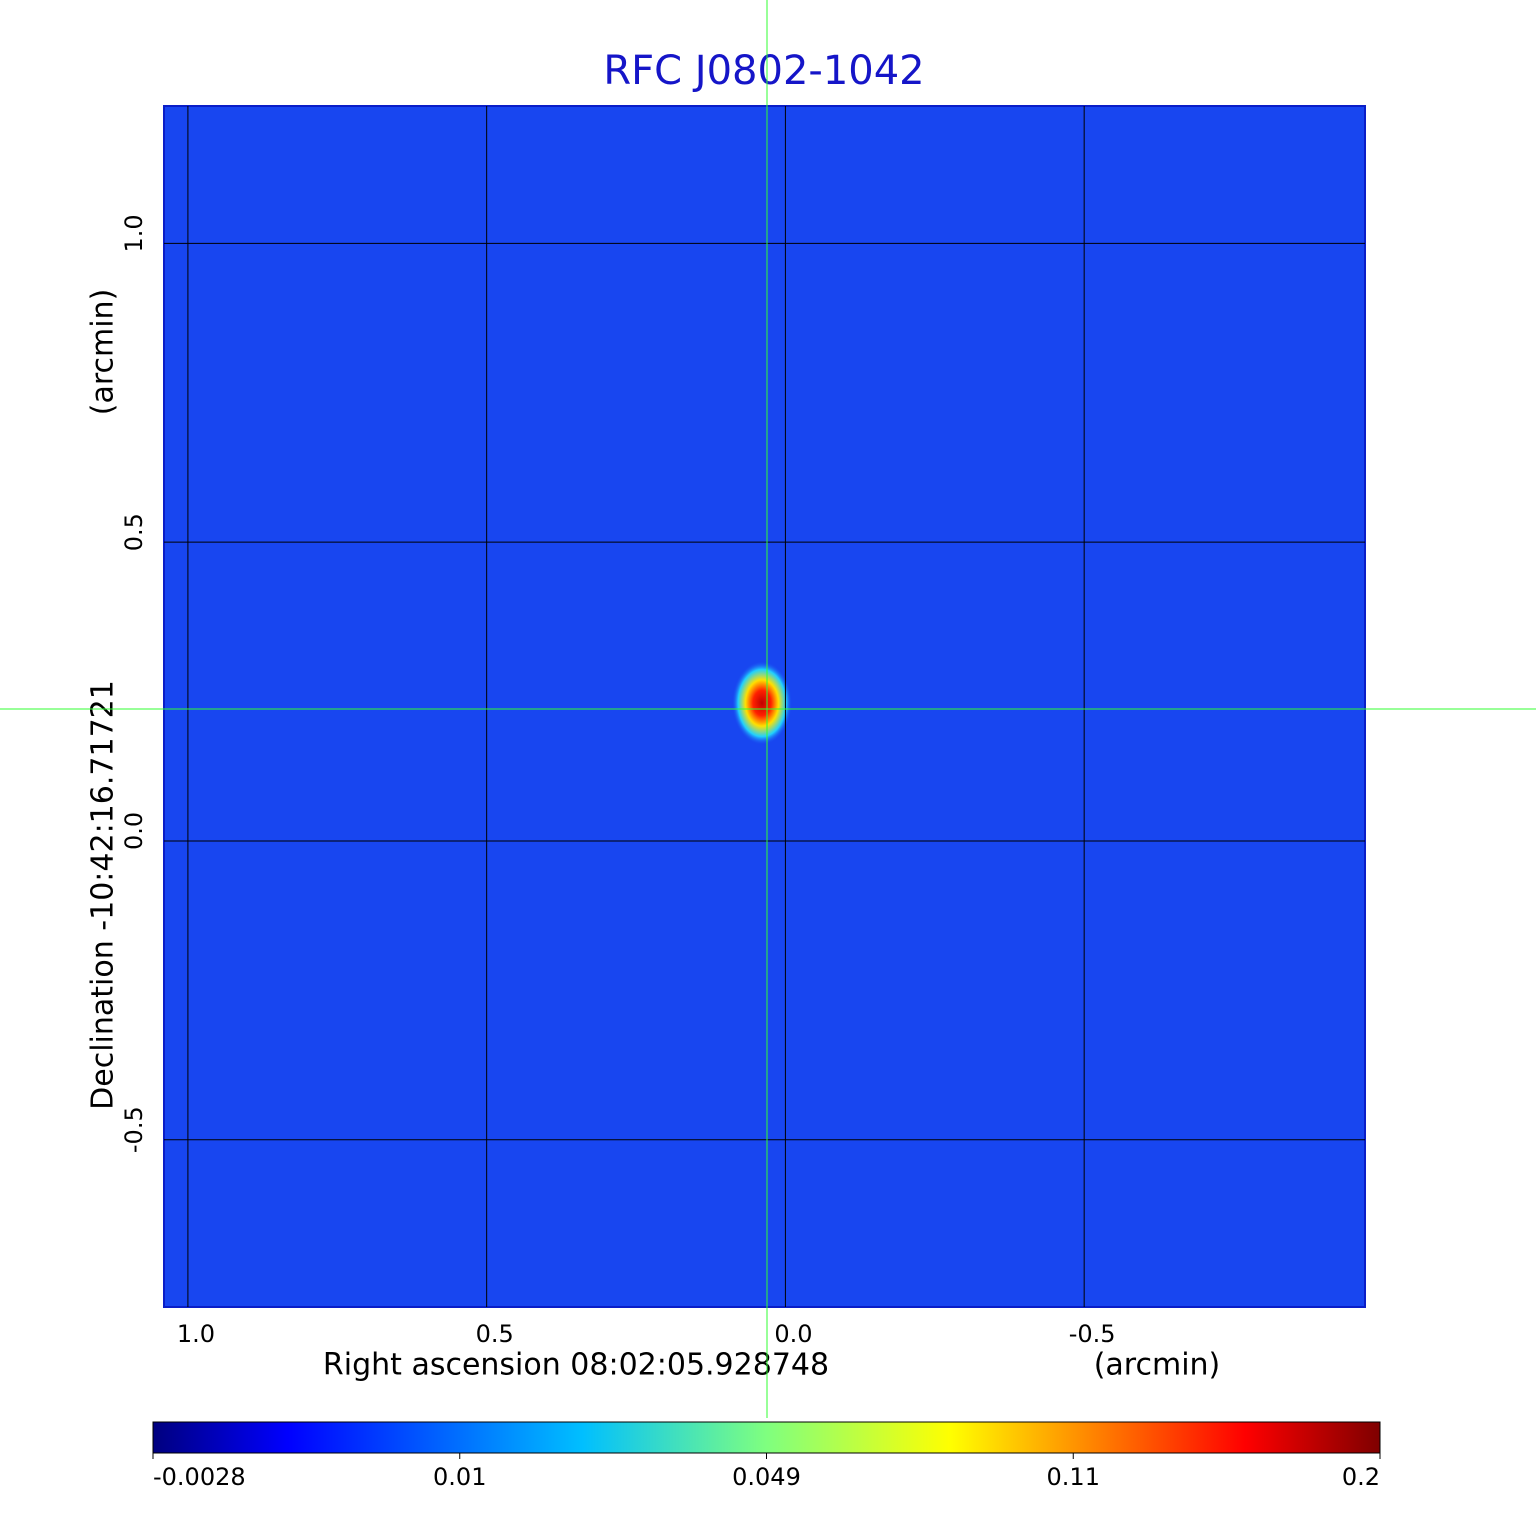  Describe the element at coordinates (134, 233) in the screenshot. I see `y-tick-label: 1.0` at that location.